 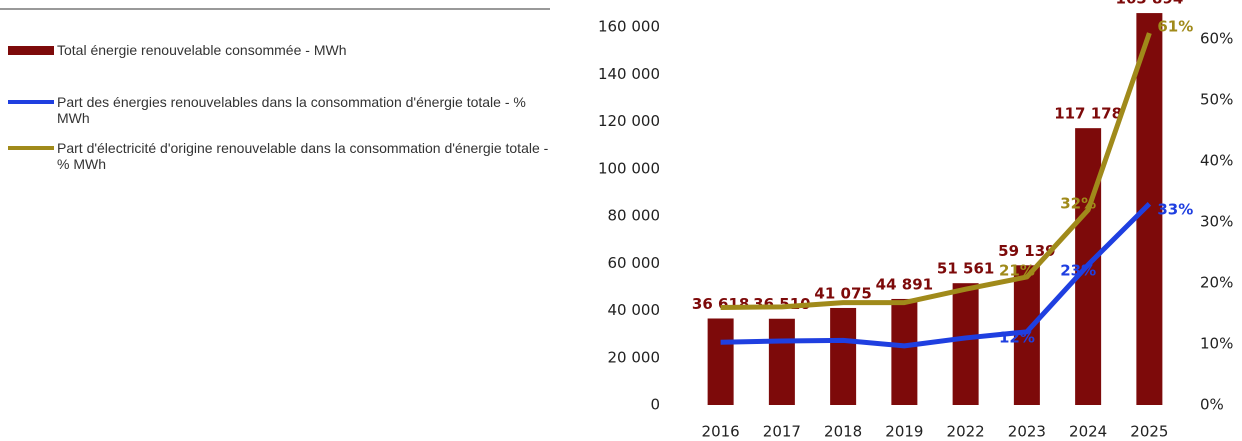 I want to click on y2-tick-label: 10%, so click(x=1216, y=344).